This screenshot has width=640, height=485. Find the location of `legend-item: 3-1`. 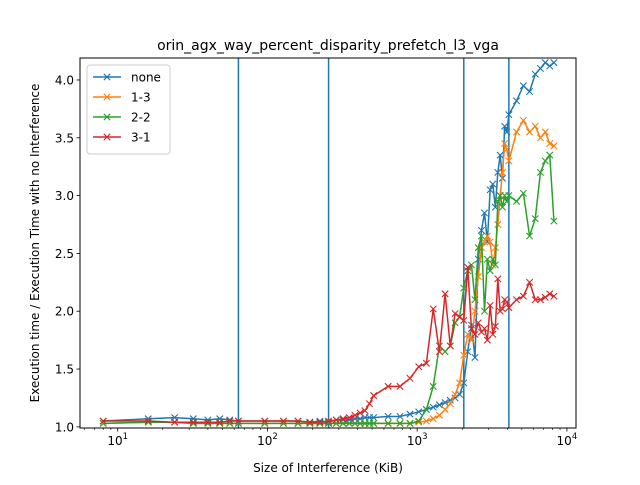

legend-item: 3-1 is located at coordinates (122, 138).